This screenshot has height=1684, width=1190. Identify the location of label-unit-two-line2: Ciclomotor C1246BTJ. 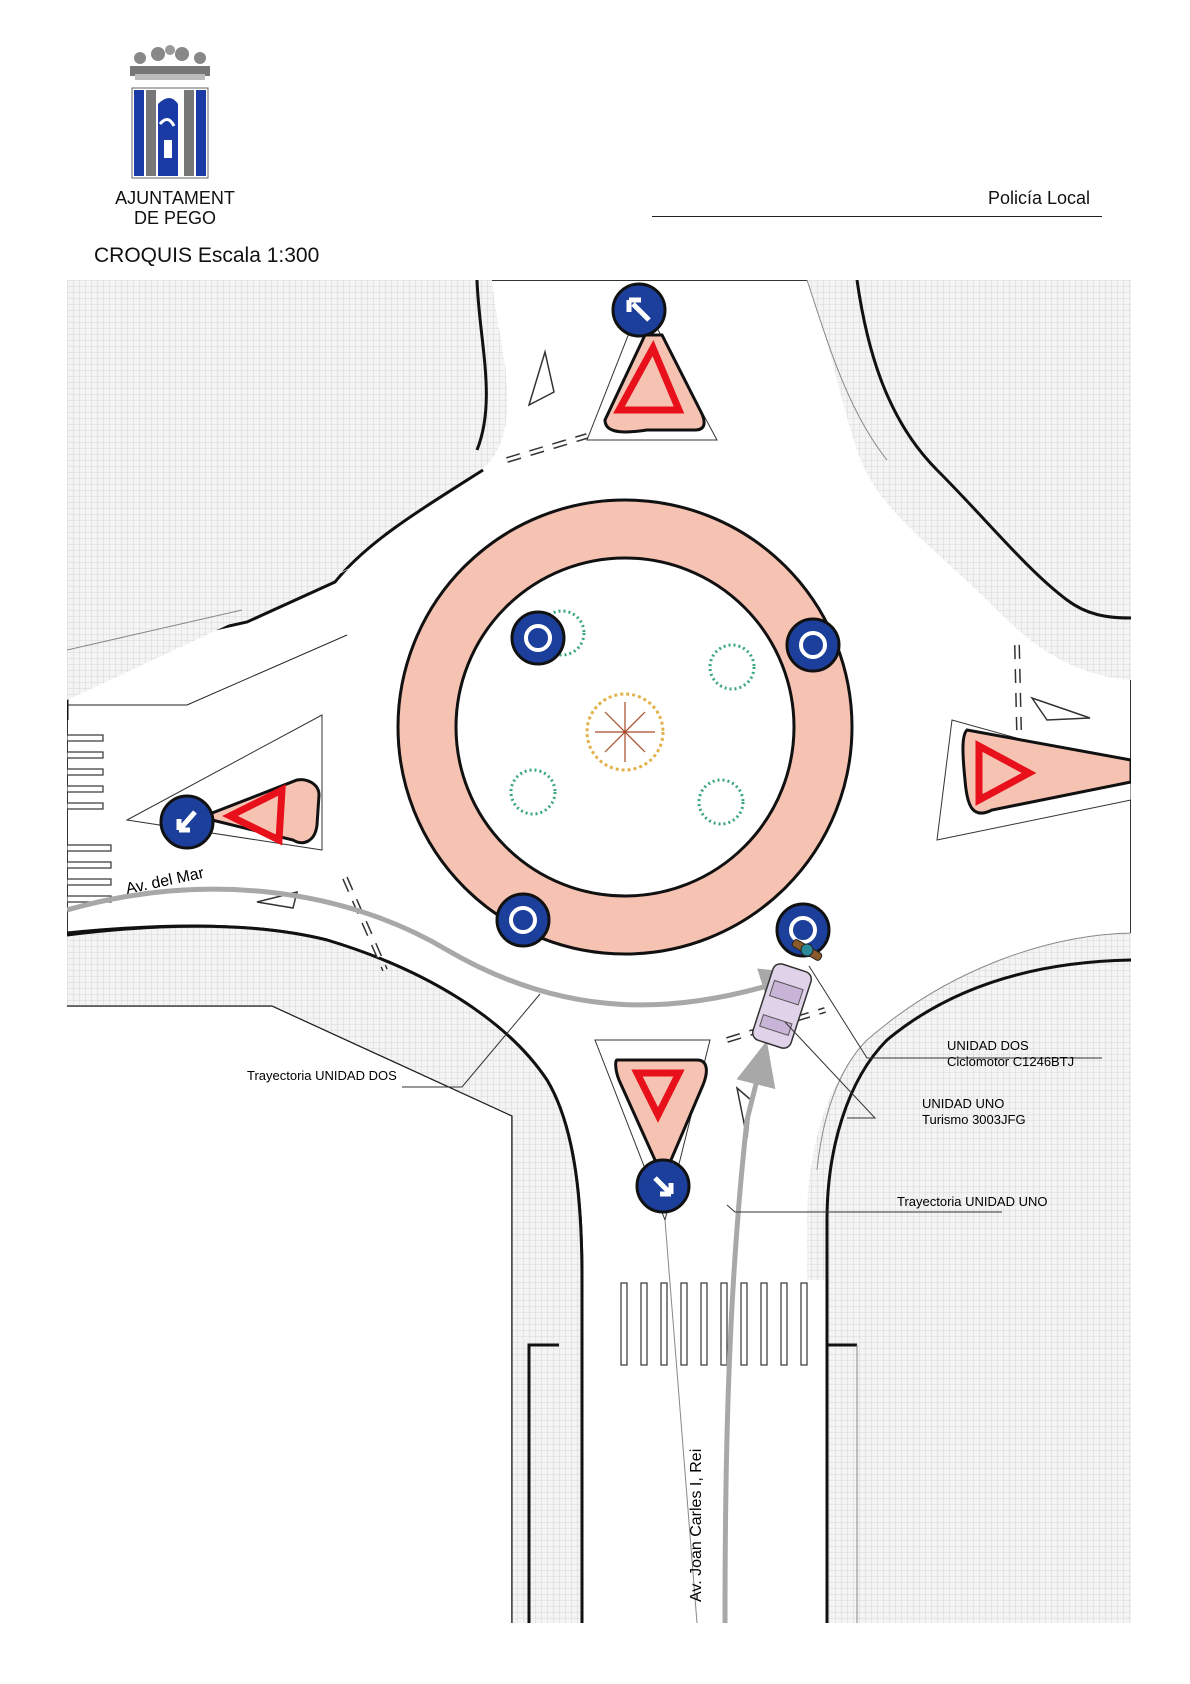
(1010, 1061).